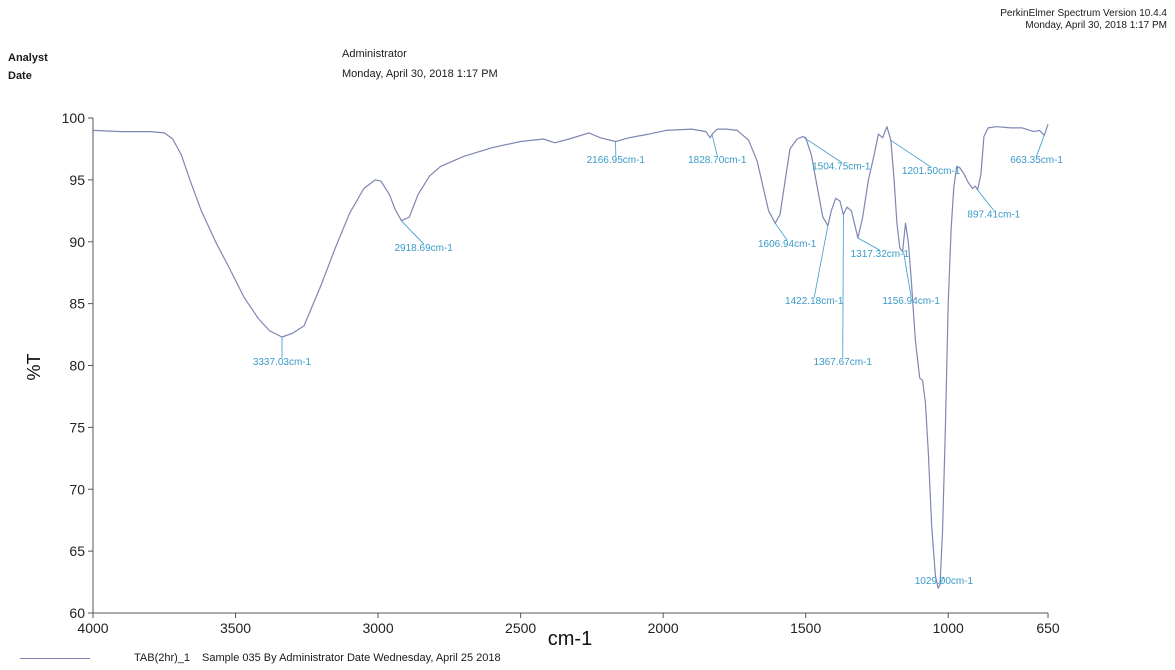  I want to click on analyst-value: Administrator, so click(374, 54).